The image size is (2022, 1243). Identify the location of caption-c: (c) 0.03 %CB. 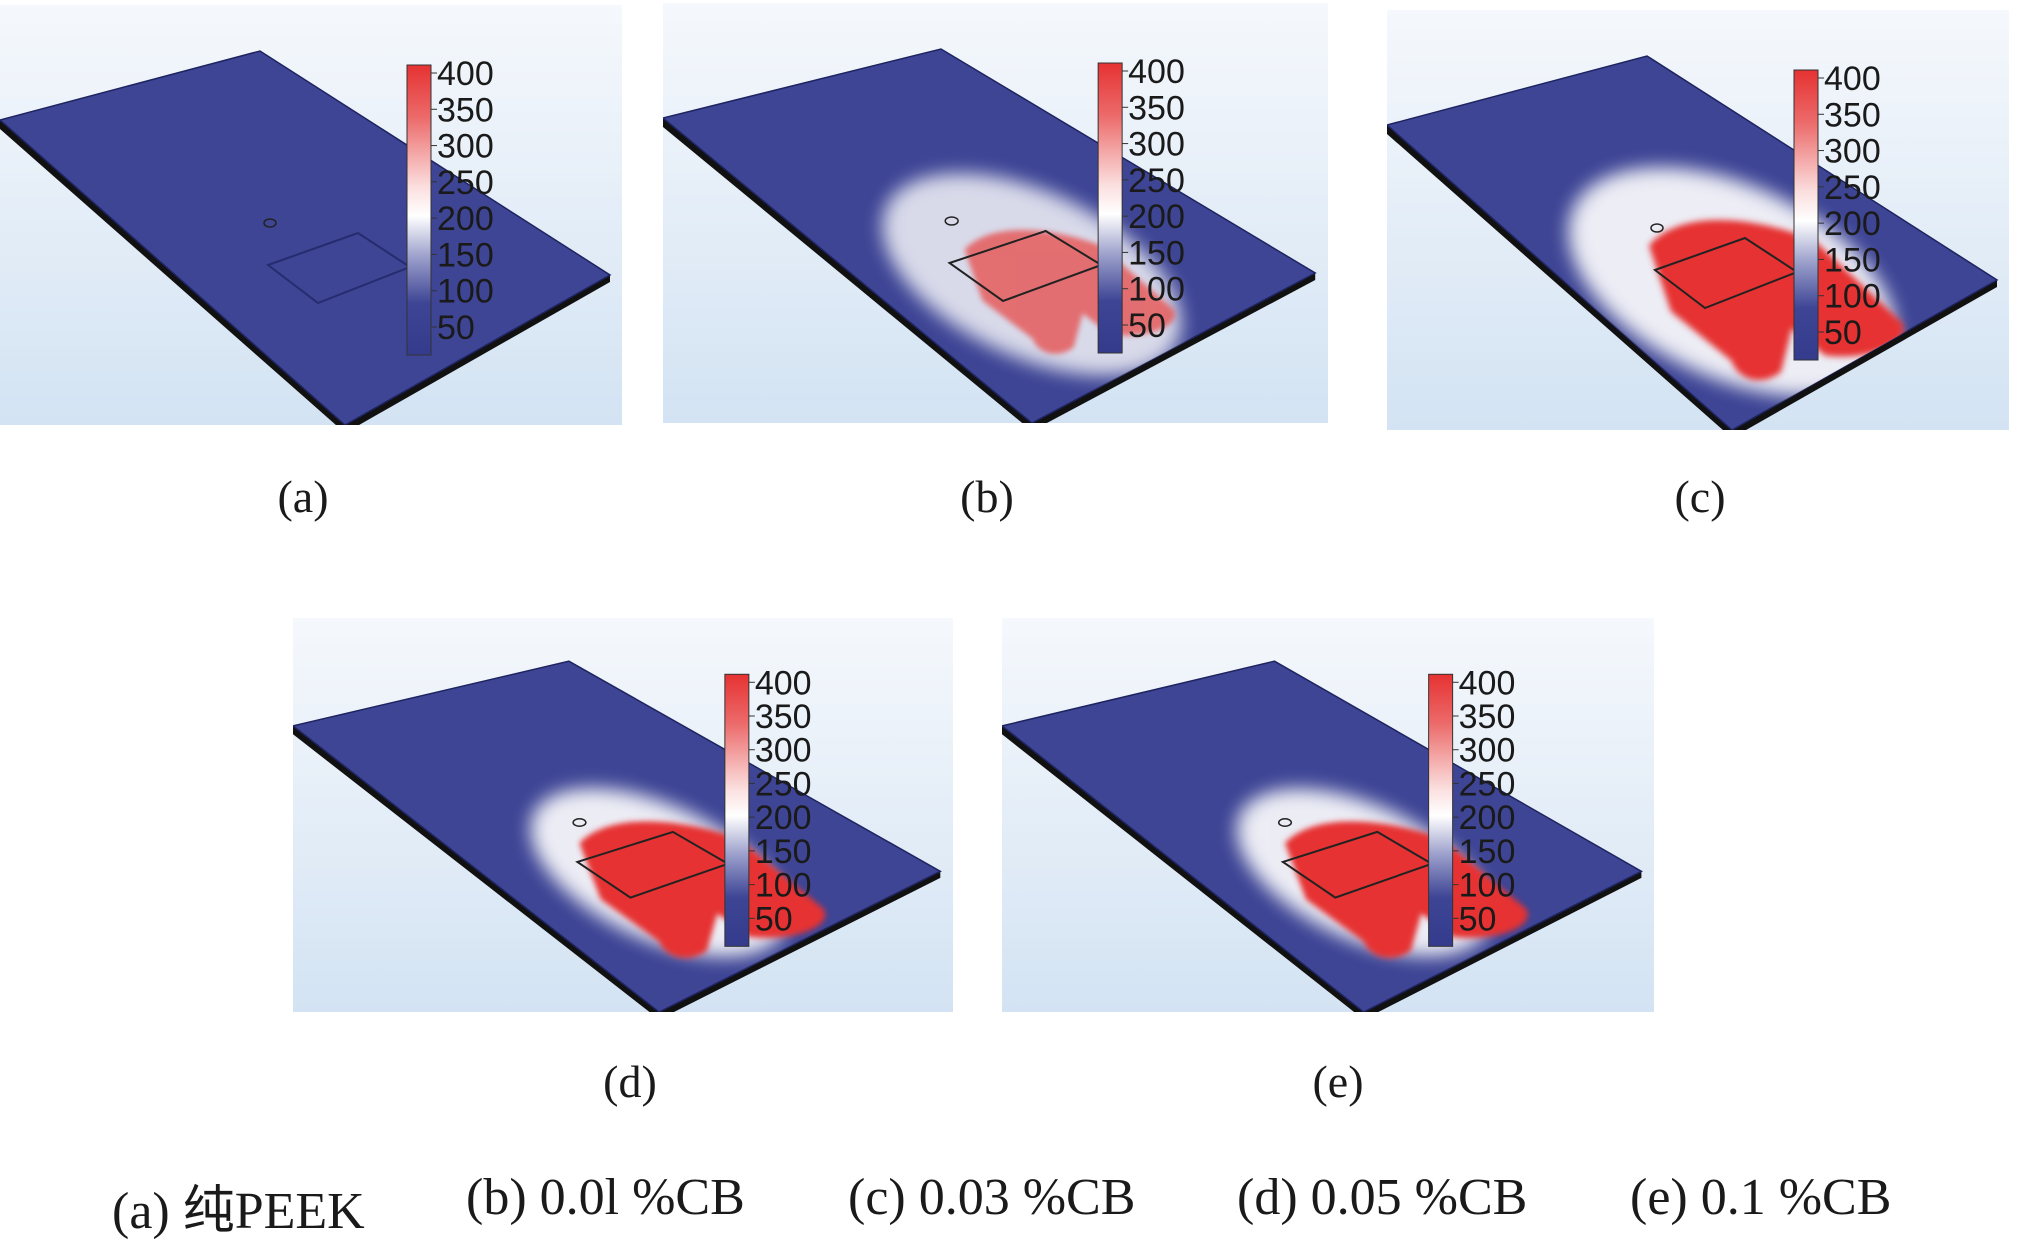
(992, 1197).